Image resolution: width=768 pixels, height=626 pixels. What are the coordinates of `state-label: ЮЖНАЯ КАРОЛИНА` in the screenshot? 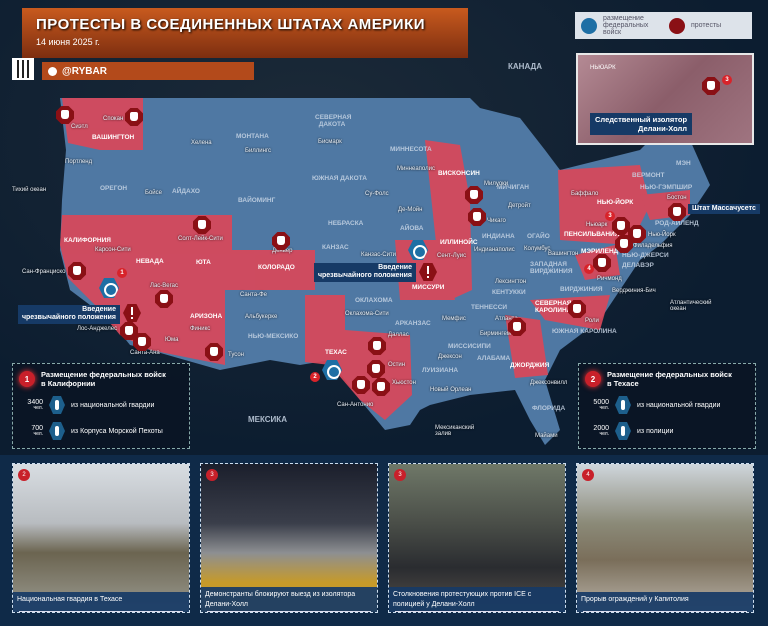 It's located at (584, 331).